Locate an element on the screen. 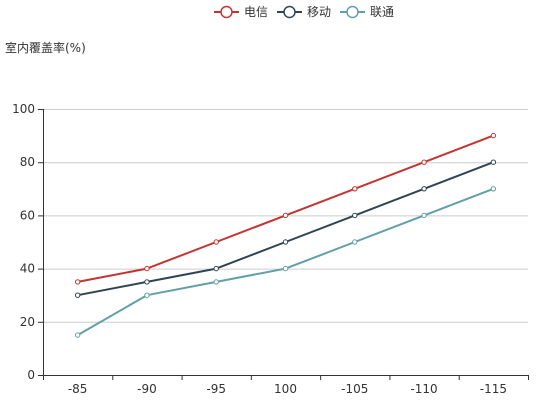 The height and width of the screenshot is (420, 550). y-tick-label: 40 is located at coordinates (27, 269).